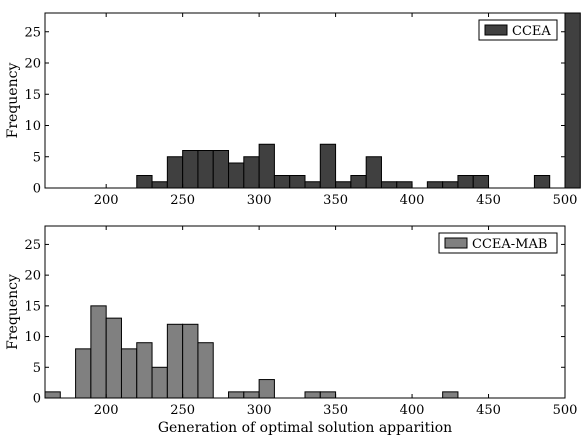 This screenshot has width=581, height=436. I want to click on legend-label: CCEA-MAB, so click(509, 244).